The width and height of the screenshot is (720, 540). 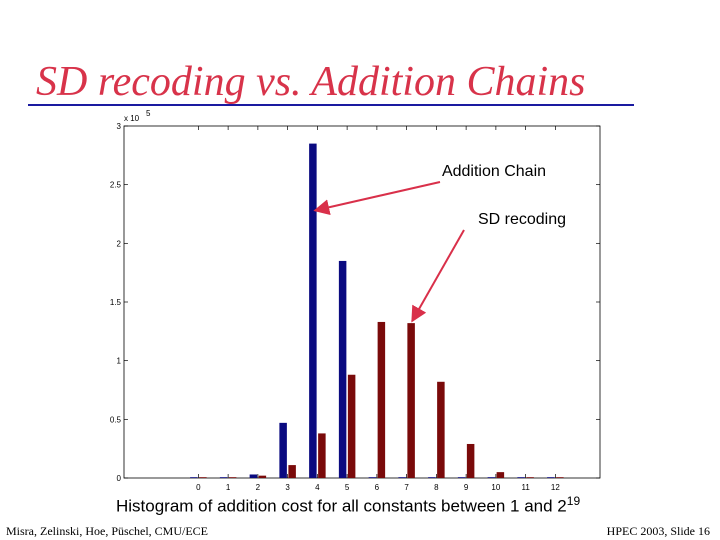 I want to click on x-tick-label: 12, so click(x=555, y=487).